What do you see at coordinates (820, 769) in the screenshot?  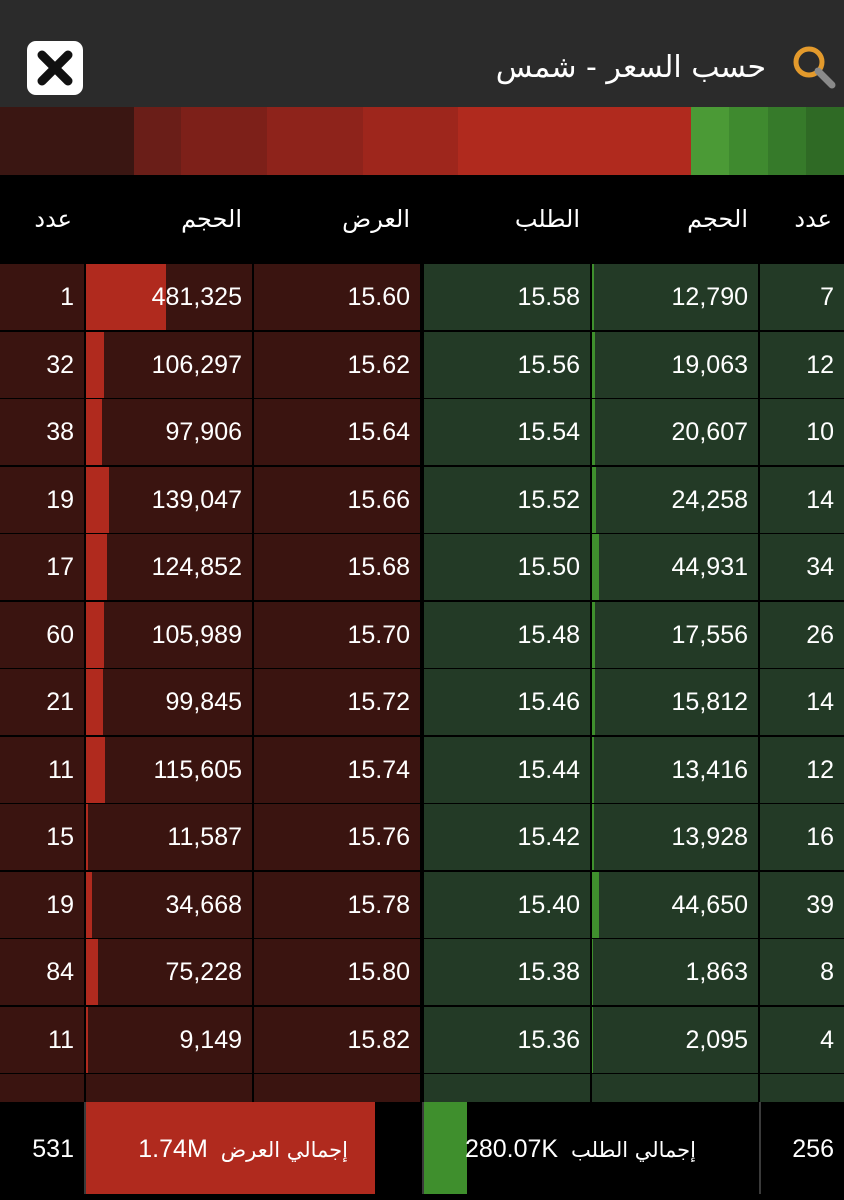 I see `bid-count-value: 12` at bounding box center [820, 769].